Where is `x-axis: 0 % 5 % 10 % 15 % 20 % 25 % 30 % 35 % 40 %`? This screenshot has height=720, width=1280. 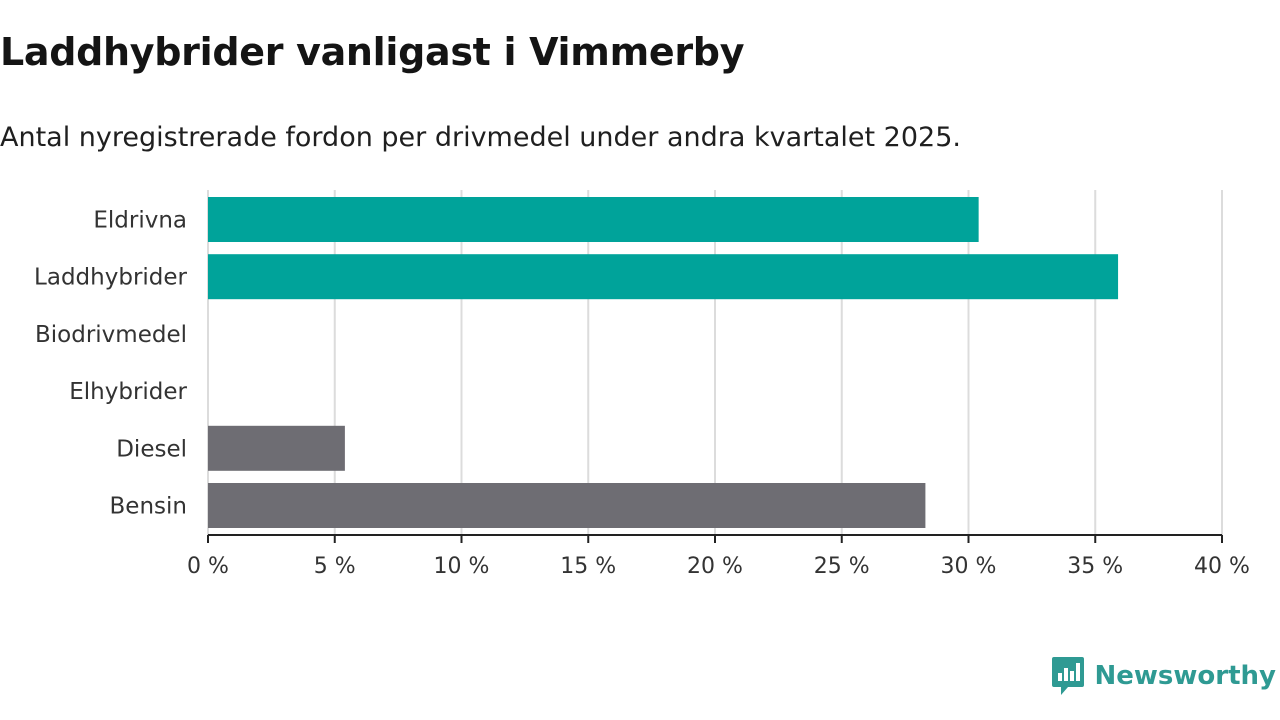 x-axis: 0 % 5 % 10 % 15 % 20 % 25 % 30 % 35 % 40 % is located at coordinates (718, 556).